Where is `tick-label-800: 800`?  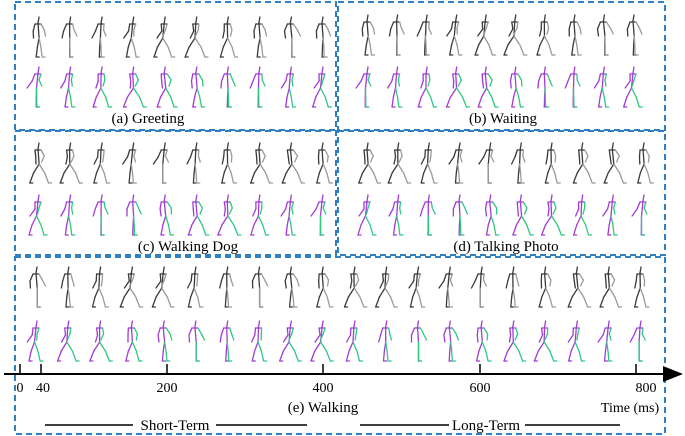
tick-label-800: 800 is located at coordinates (646, 388).